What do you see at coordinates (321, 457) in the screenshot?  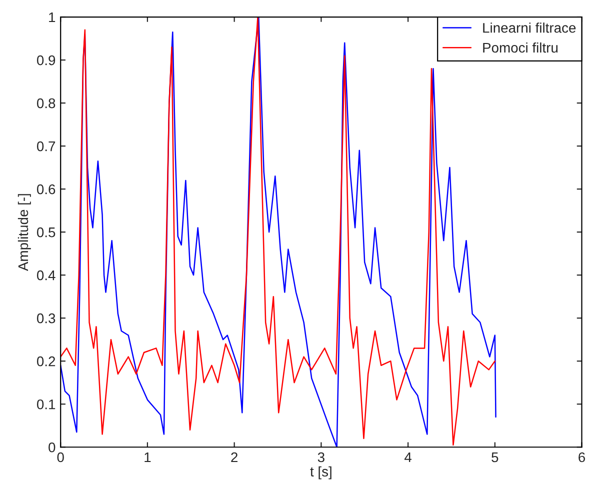 I see `x-tick-label: 3` at bounding box center [321, 457].